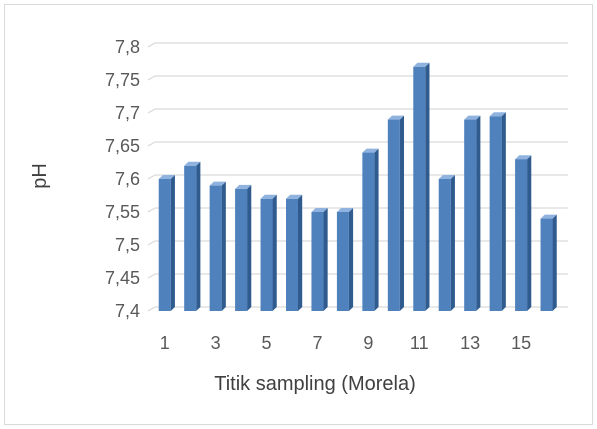 The height and width of the screenshot is (429, 597). I want to click on y-tick-label: 7,45, so click(122, 278).